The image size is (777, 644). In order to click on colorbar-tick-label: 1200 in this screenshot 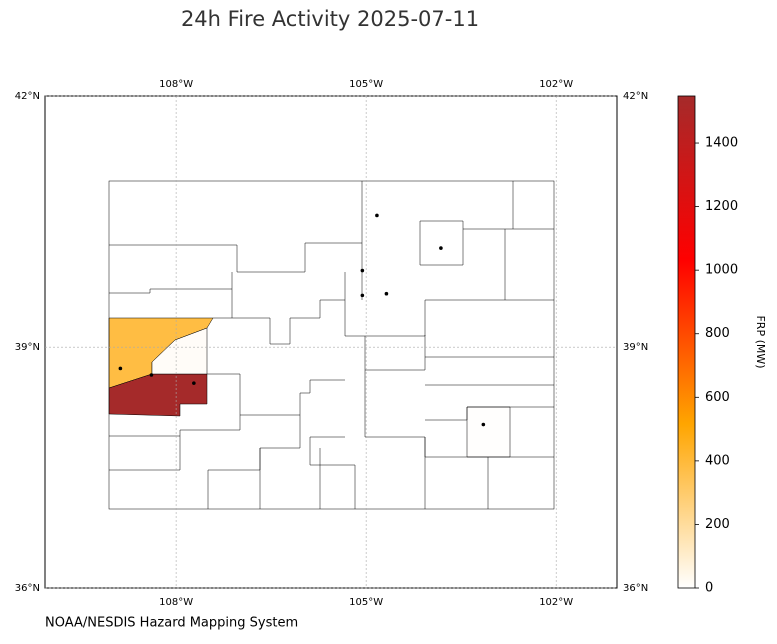, I will do `click(721, 206)`.